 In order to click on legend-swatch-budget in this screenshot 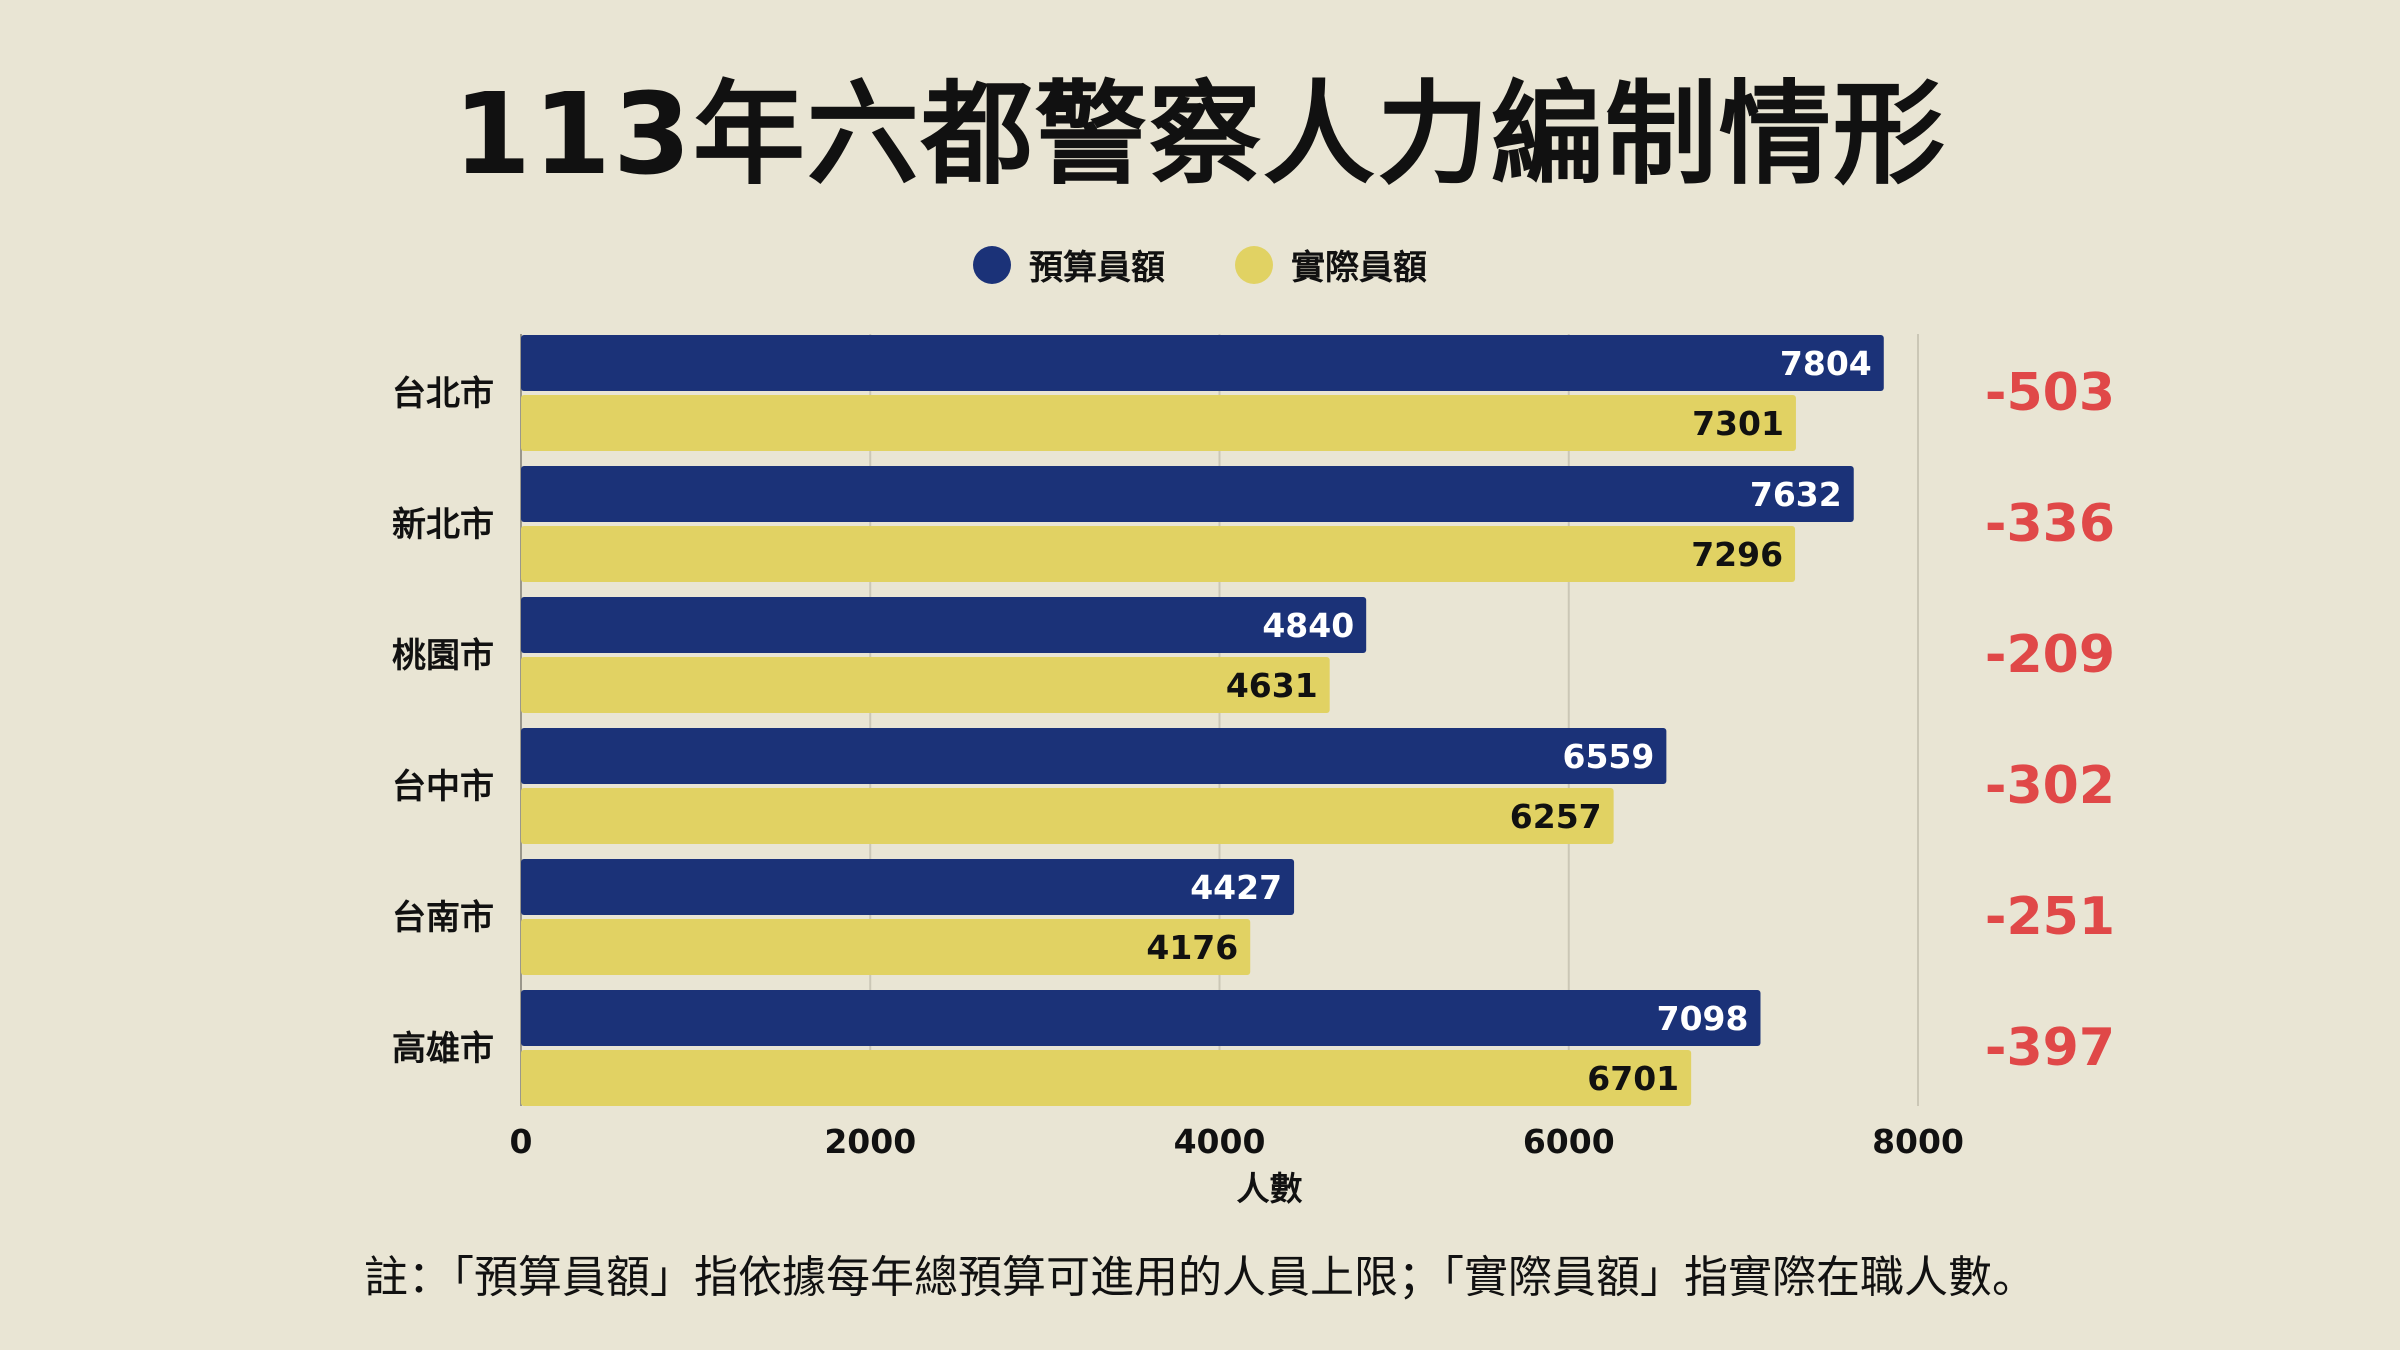, I will do `click(992, 264)`.